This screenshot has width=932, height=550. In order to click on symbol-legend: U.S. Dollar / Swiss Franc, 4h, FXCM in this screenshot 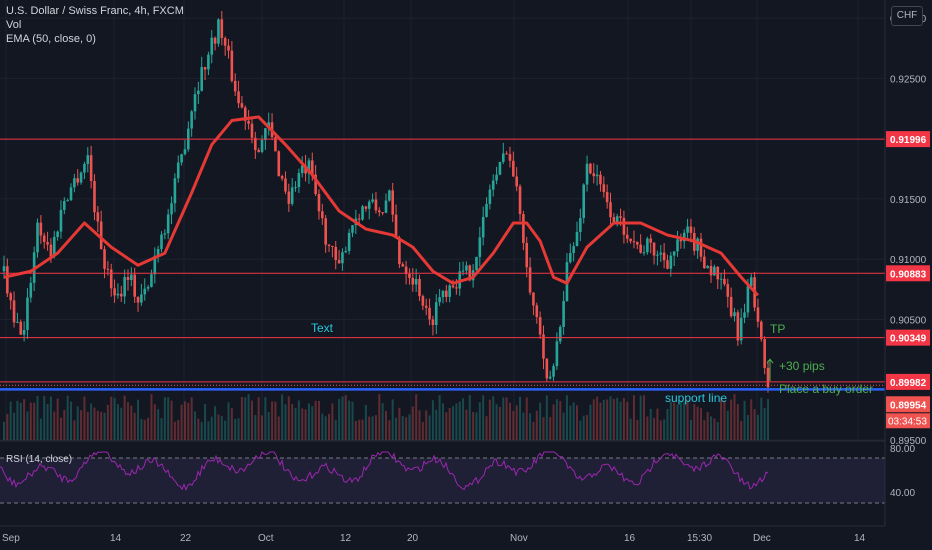, I will do `click(95, 11)`.